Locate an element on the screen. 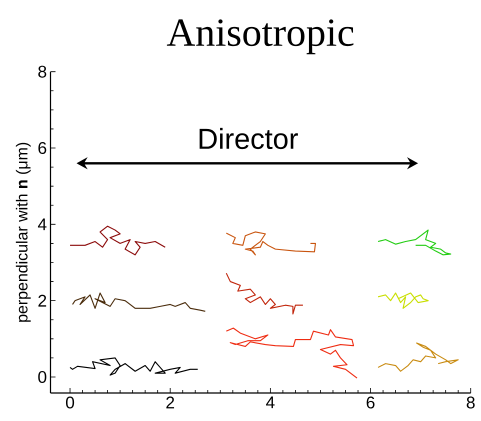 The image size is (481, 421). y-axis-title: perpendicular with n (μm) is located at coordinates (23, 232).